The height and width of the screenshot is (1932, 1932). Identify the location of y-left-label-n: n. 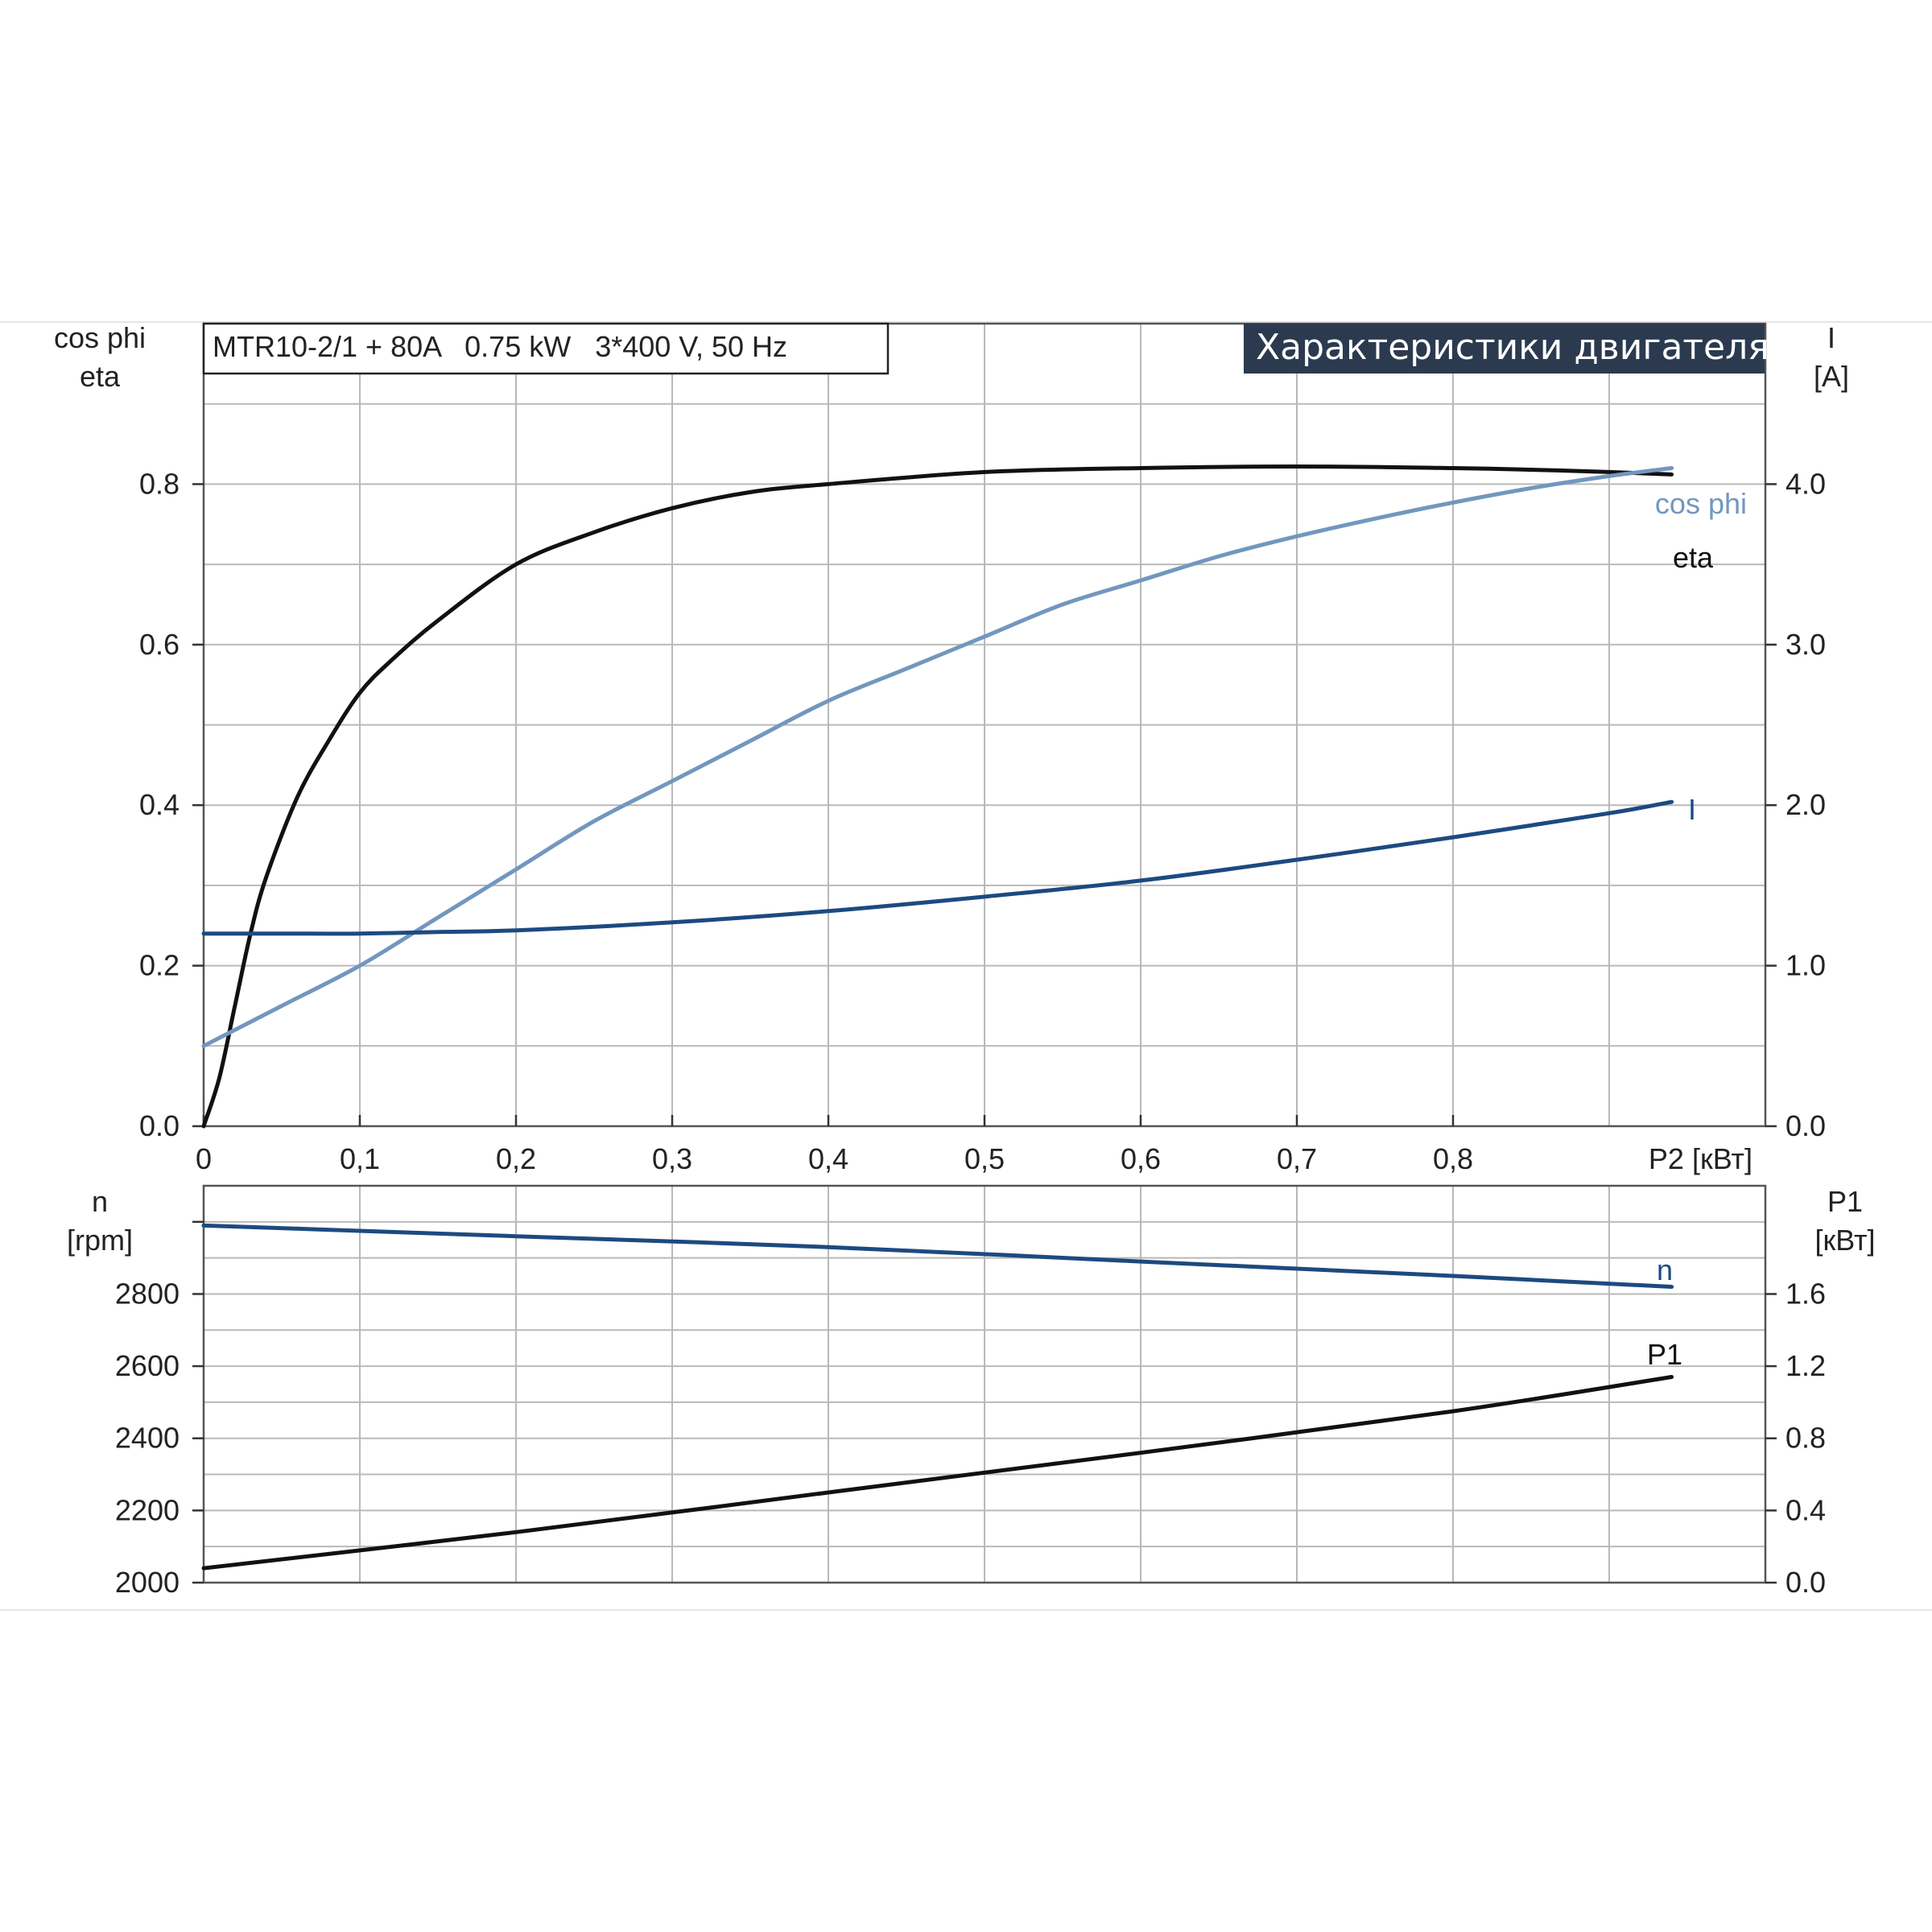
(100, 1201).